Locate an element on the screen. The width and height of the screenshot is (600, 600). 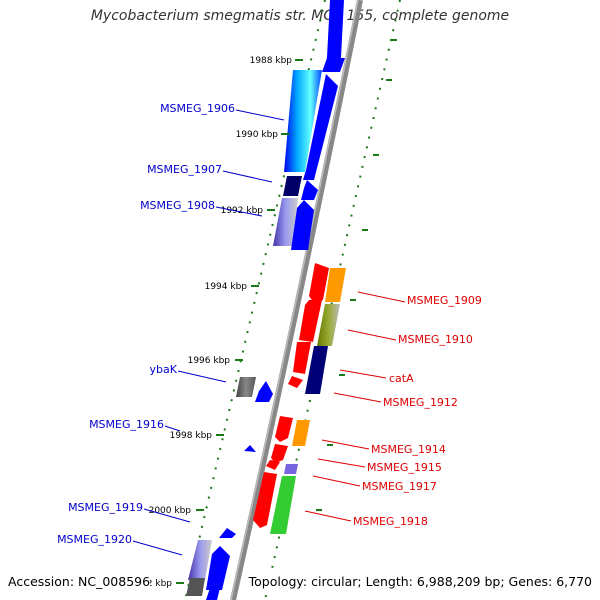
minor-ticks is located at coordinates (356, 275).